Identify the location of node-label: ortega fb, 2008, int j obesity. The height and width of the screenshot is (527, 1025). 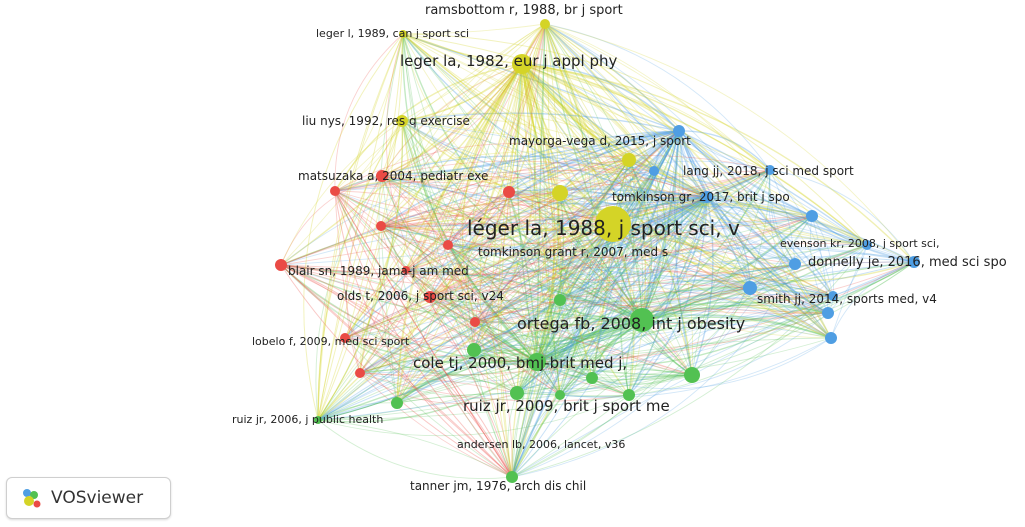
(631, 323).